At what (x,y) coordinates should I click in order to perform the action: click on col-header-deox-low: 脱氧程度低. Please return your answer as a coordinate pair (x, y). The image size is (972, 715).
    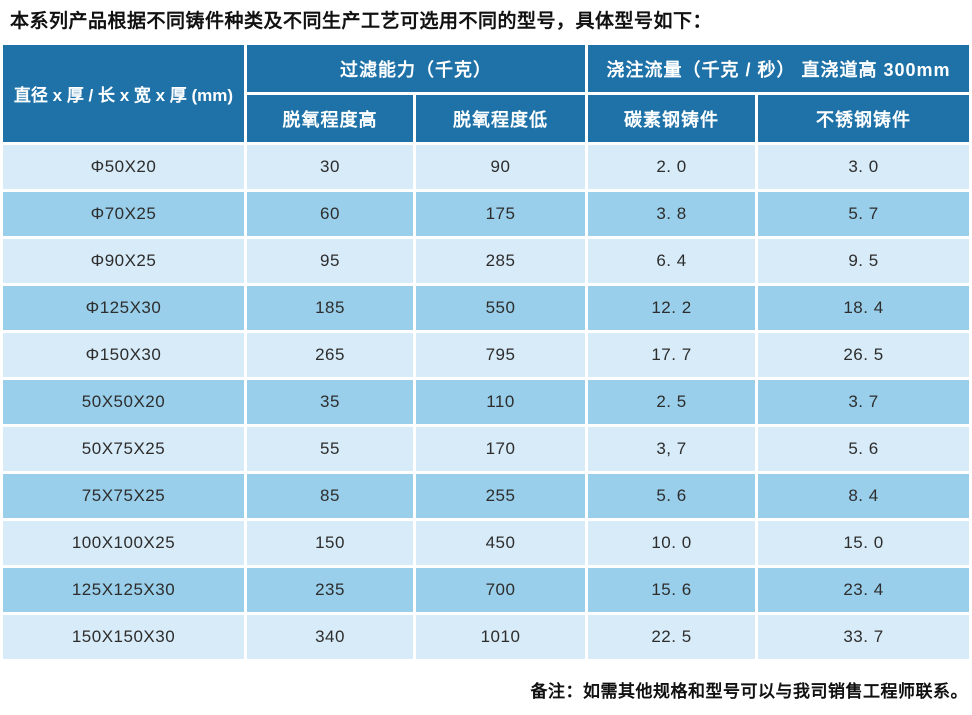
    Looking at the image, I should click on (500, 118).